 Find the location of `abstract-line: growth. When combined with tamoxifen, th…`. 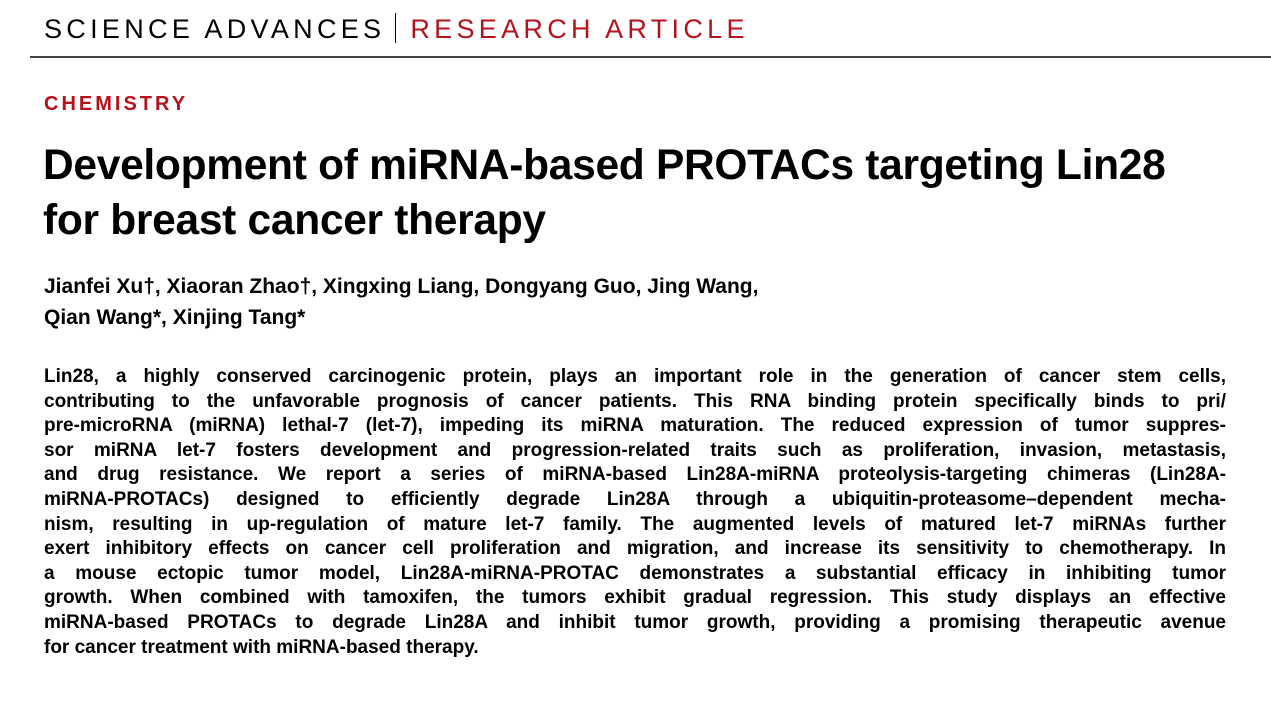

abstract-line: growth. When combined with tamoxifen, th… is located at coordinates (635, 598).